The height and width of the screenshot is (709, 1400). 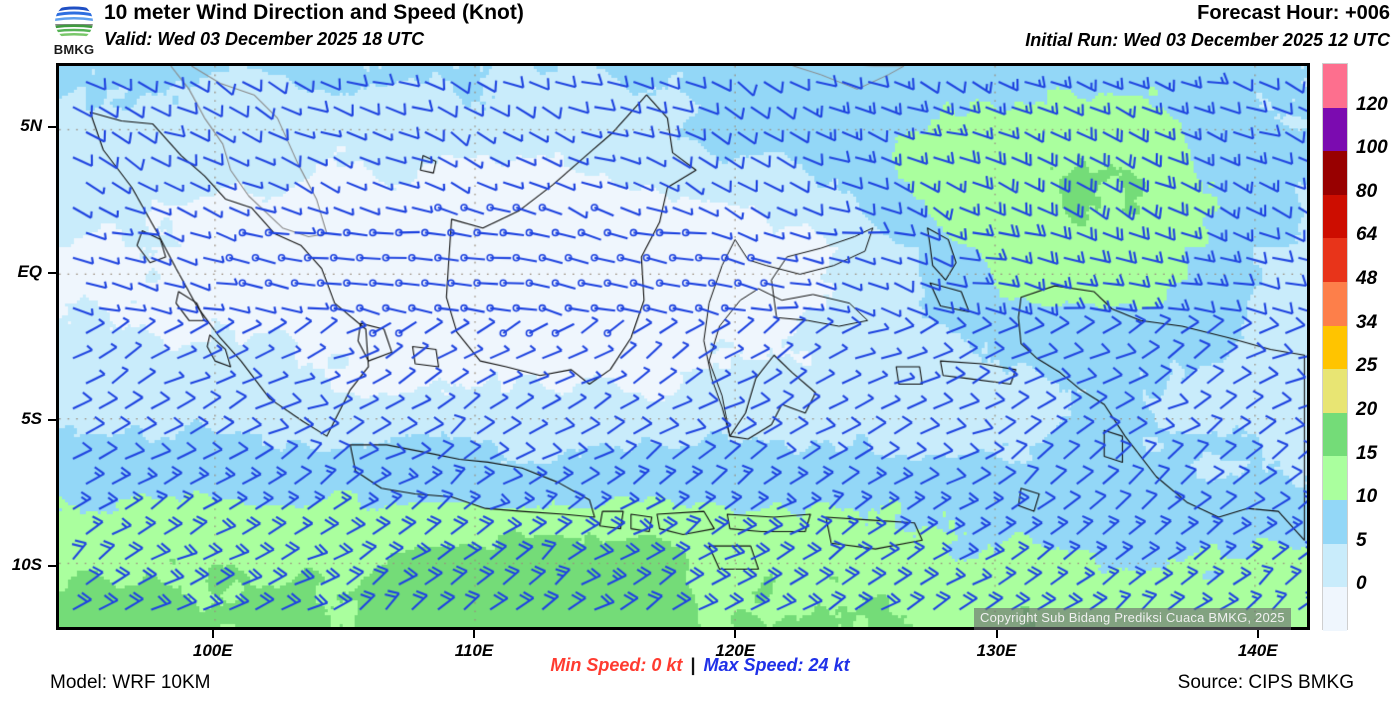 What do you see at coordinates (1372, 148) in the screenshot?
I see `colorbar-tick-label: 100` at bounding box center [1372, 148].